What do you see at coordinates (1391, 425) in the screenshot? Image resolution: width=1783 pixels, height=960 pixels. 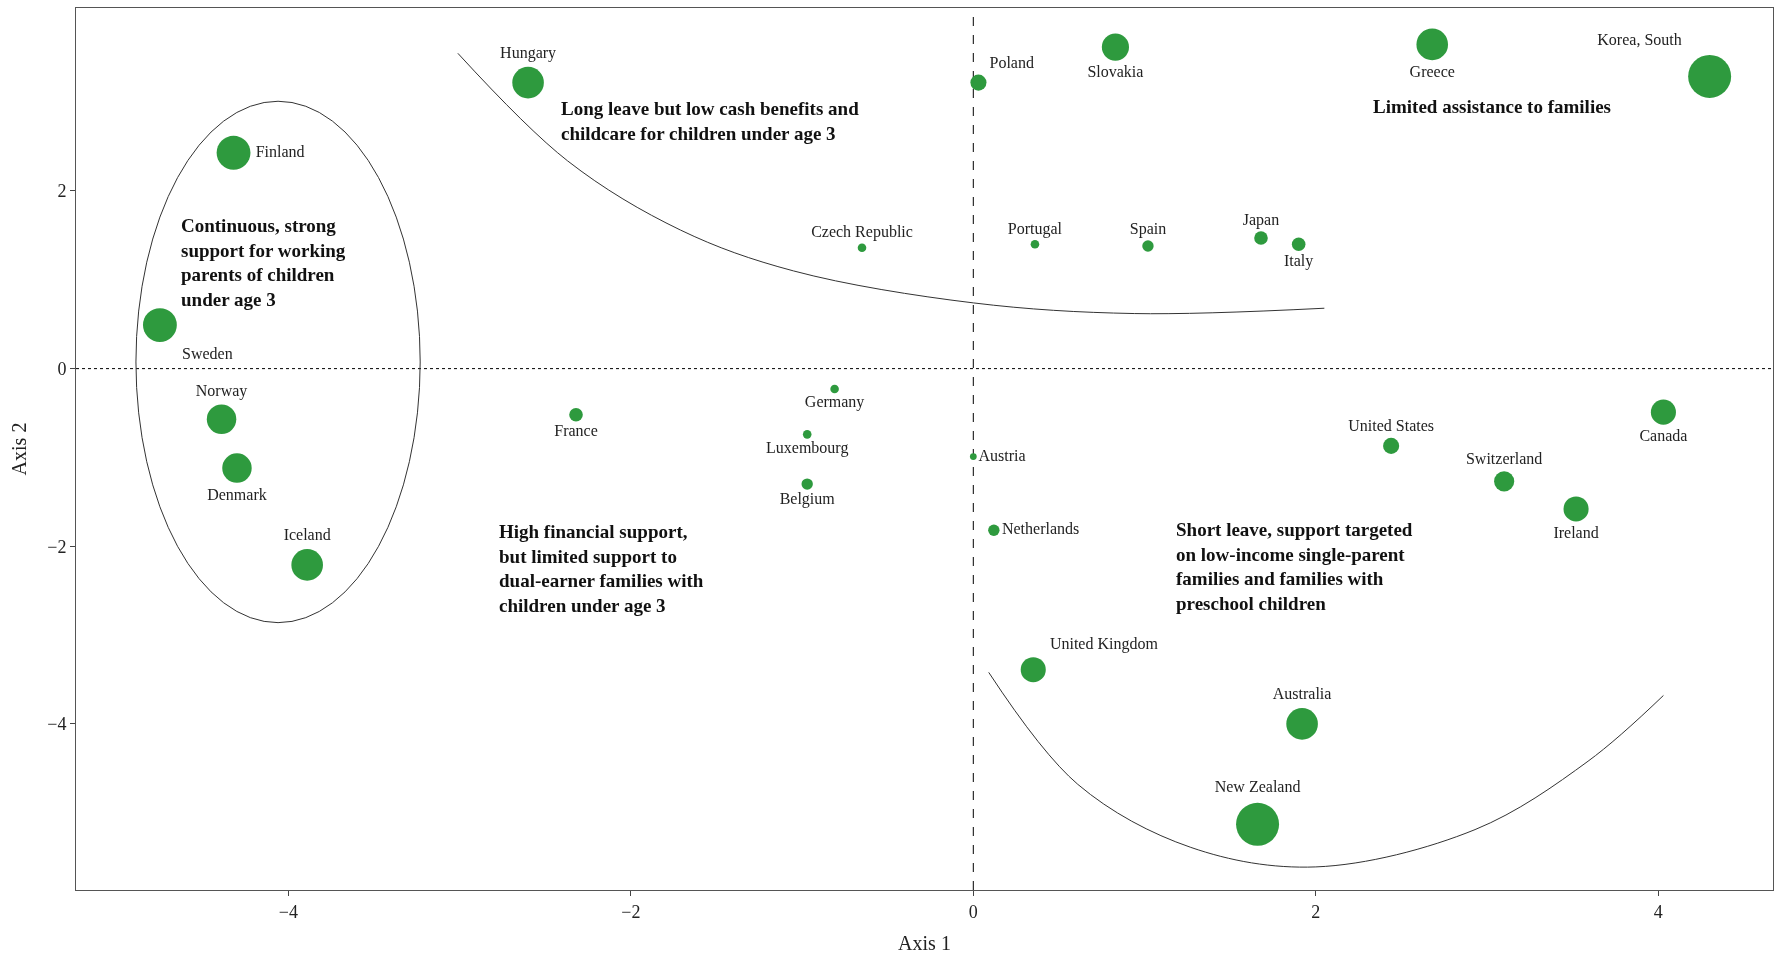 I see `series-label: United States` at bounding box center [1391, 425].